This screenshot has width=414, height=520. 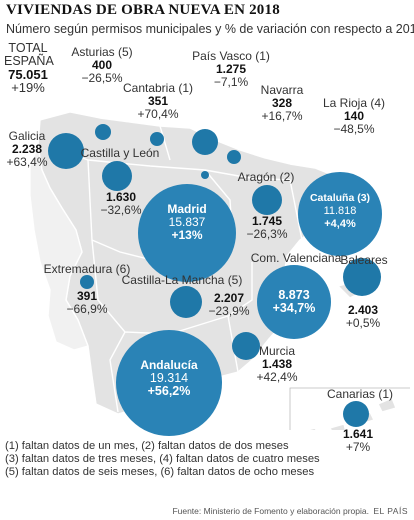 I want to click on region-value: 2.238, so click(x=27, y=149).